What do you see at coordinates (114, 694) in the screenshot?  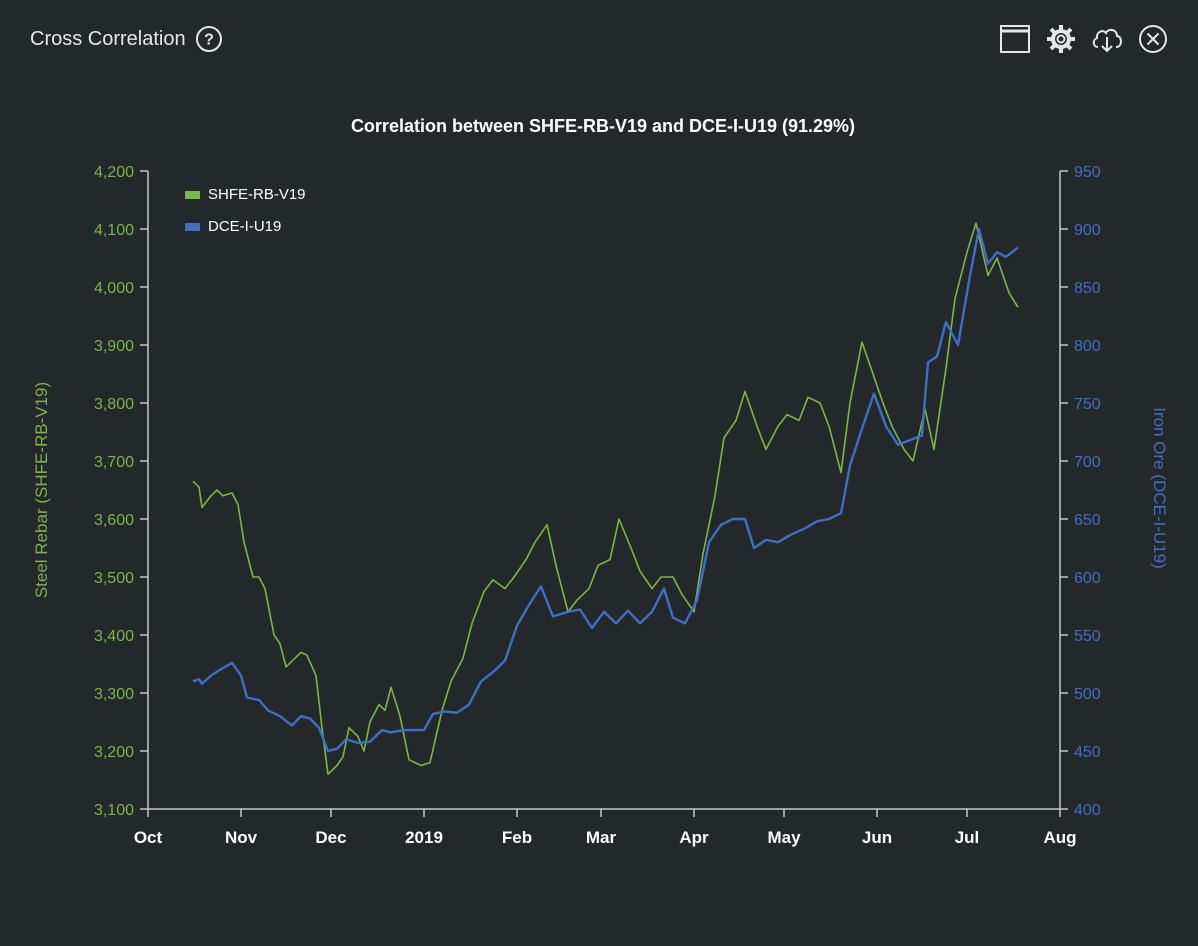 I see `left-tick-label: 3,300` at bounding box center [114, 694].